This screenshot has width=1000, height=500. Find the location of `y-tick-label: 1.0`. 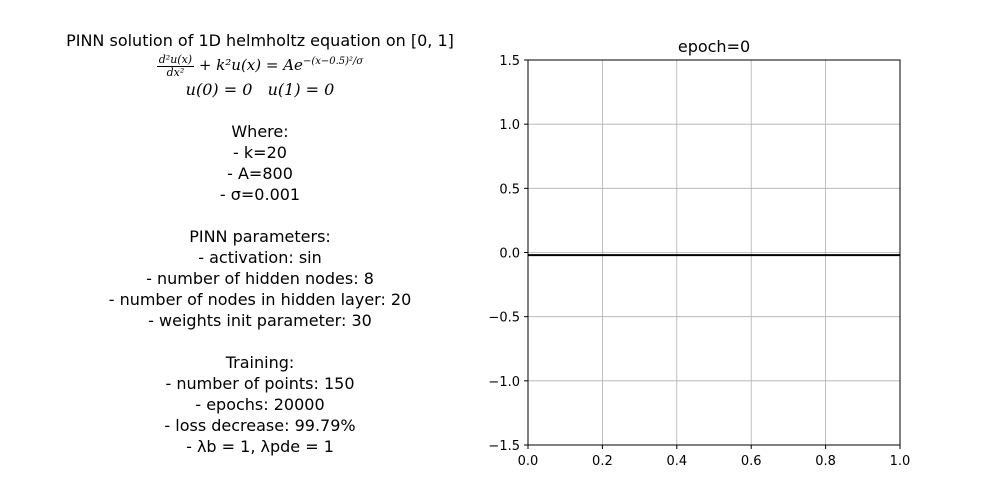

y-tick-label: 1.0 is located at coordinates (509, 125).